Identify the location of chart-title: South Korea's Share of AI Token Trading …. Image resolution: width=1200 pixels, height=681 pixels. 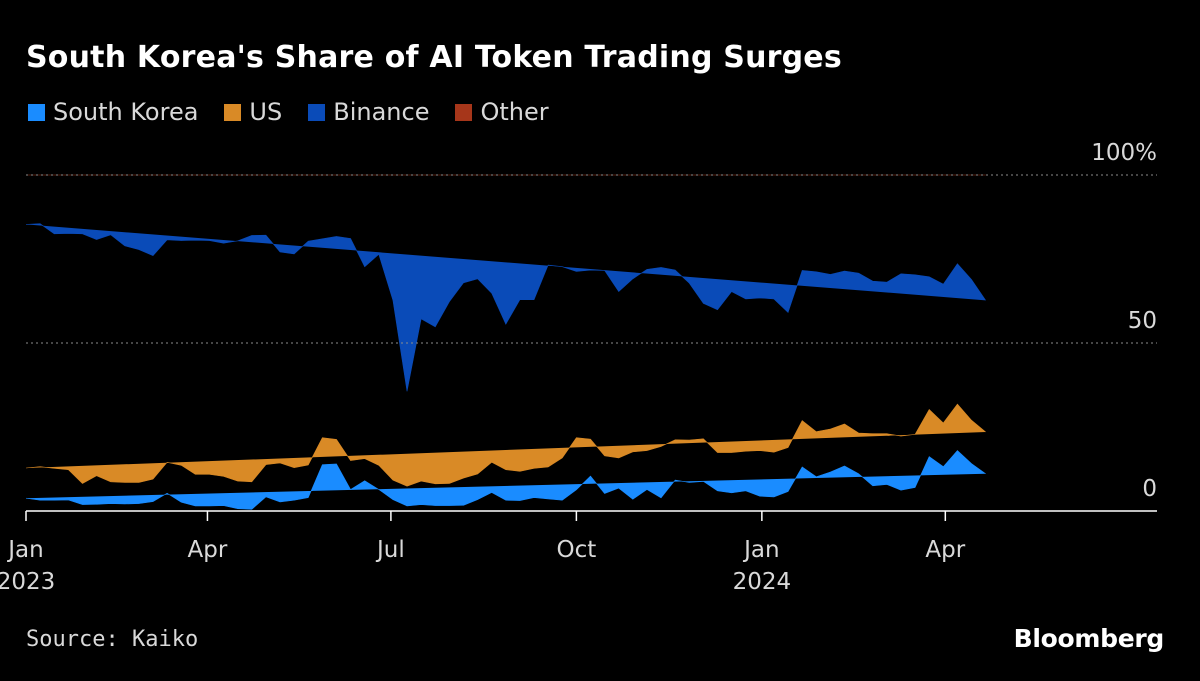
(434, 57).